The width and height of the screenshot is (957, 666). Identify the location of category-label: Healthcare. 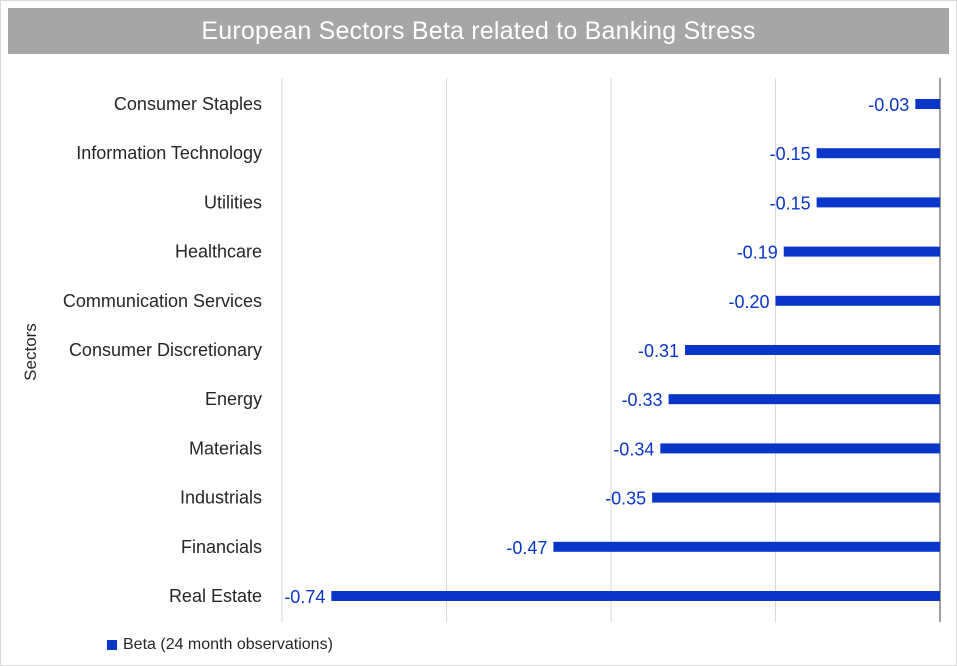
(218, 252).